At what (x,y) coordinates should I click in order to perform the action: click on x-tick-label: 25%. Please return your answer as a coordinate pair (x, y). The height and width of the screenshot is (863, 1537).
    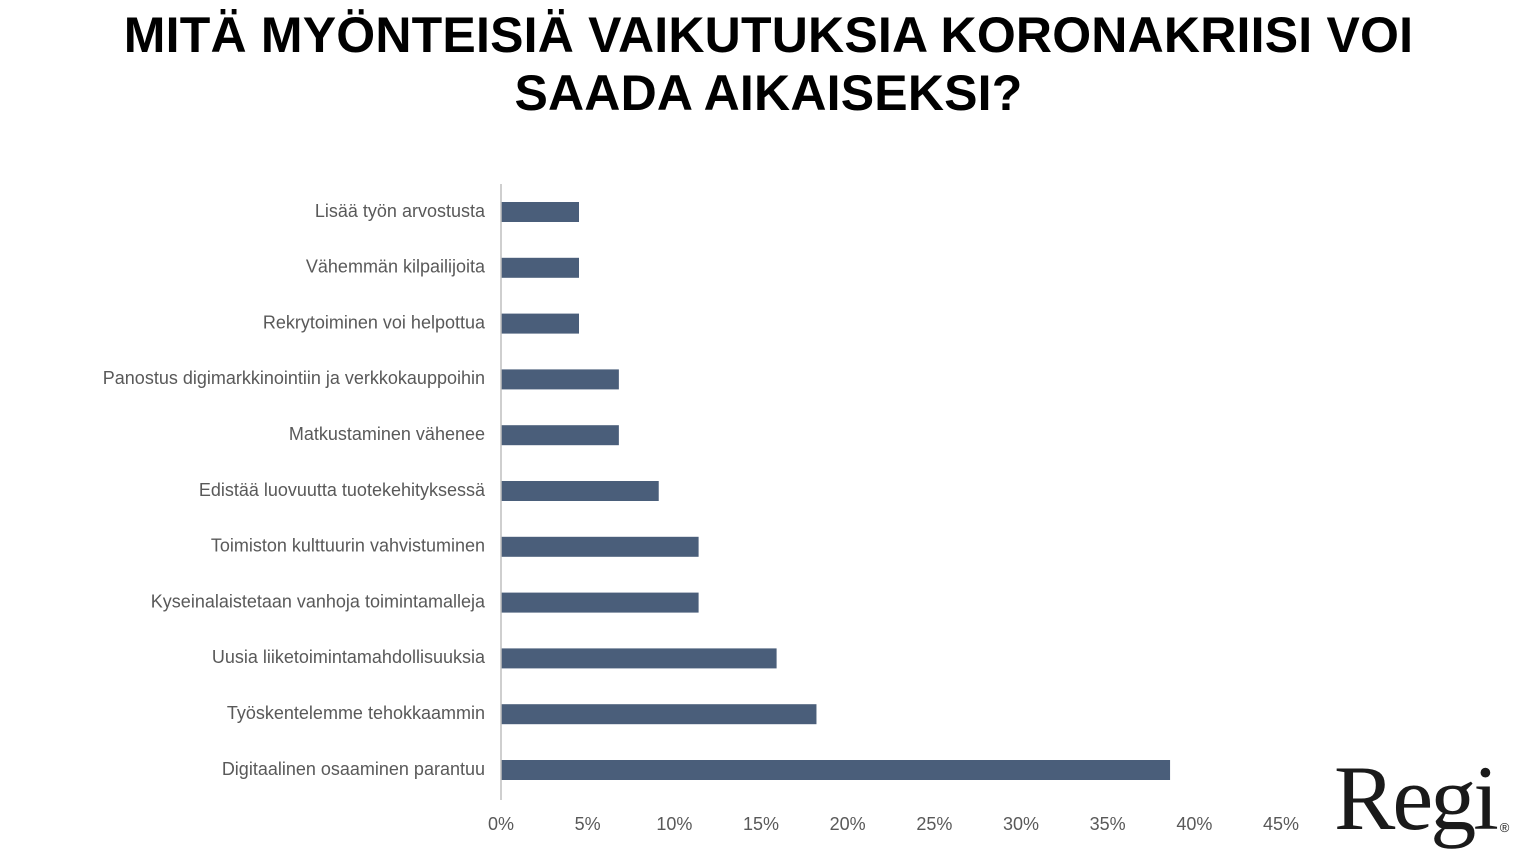
    Looking at the image, I should click on (934, 824).